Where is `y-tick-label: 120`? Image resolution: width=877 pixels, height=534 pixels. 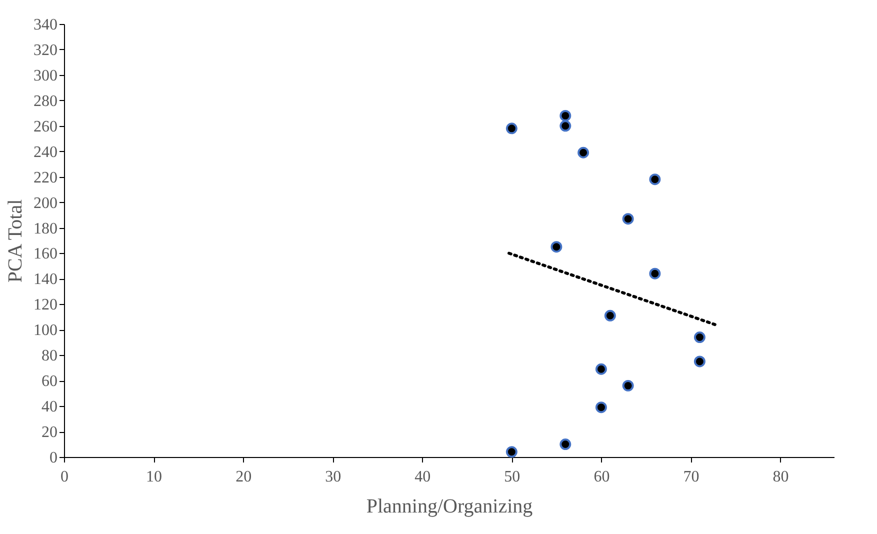
y-tick-label: 120 is located at coordinates (46, 305).